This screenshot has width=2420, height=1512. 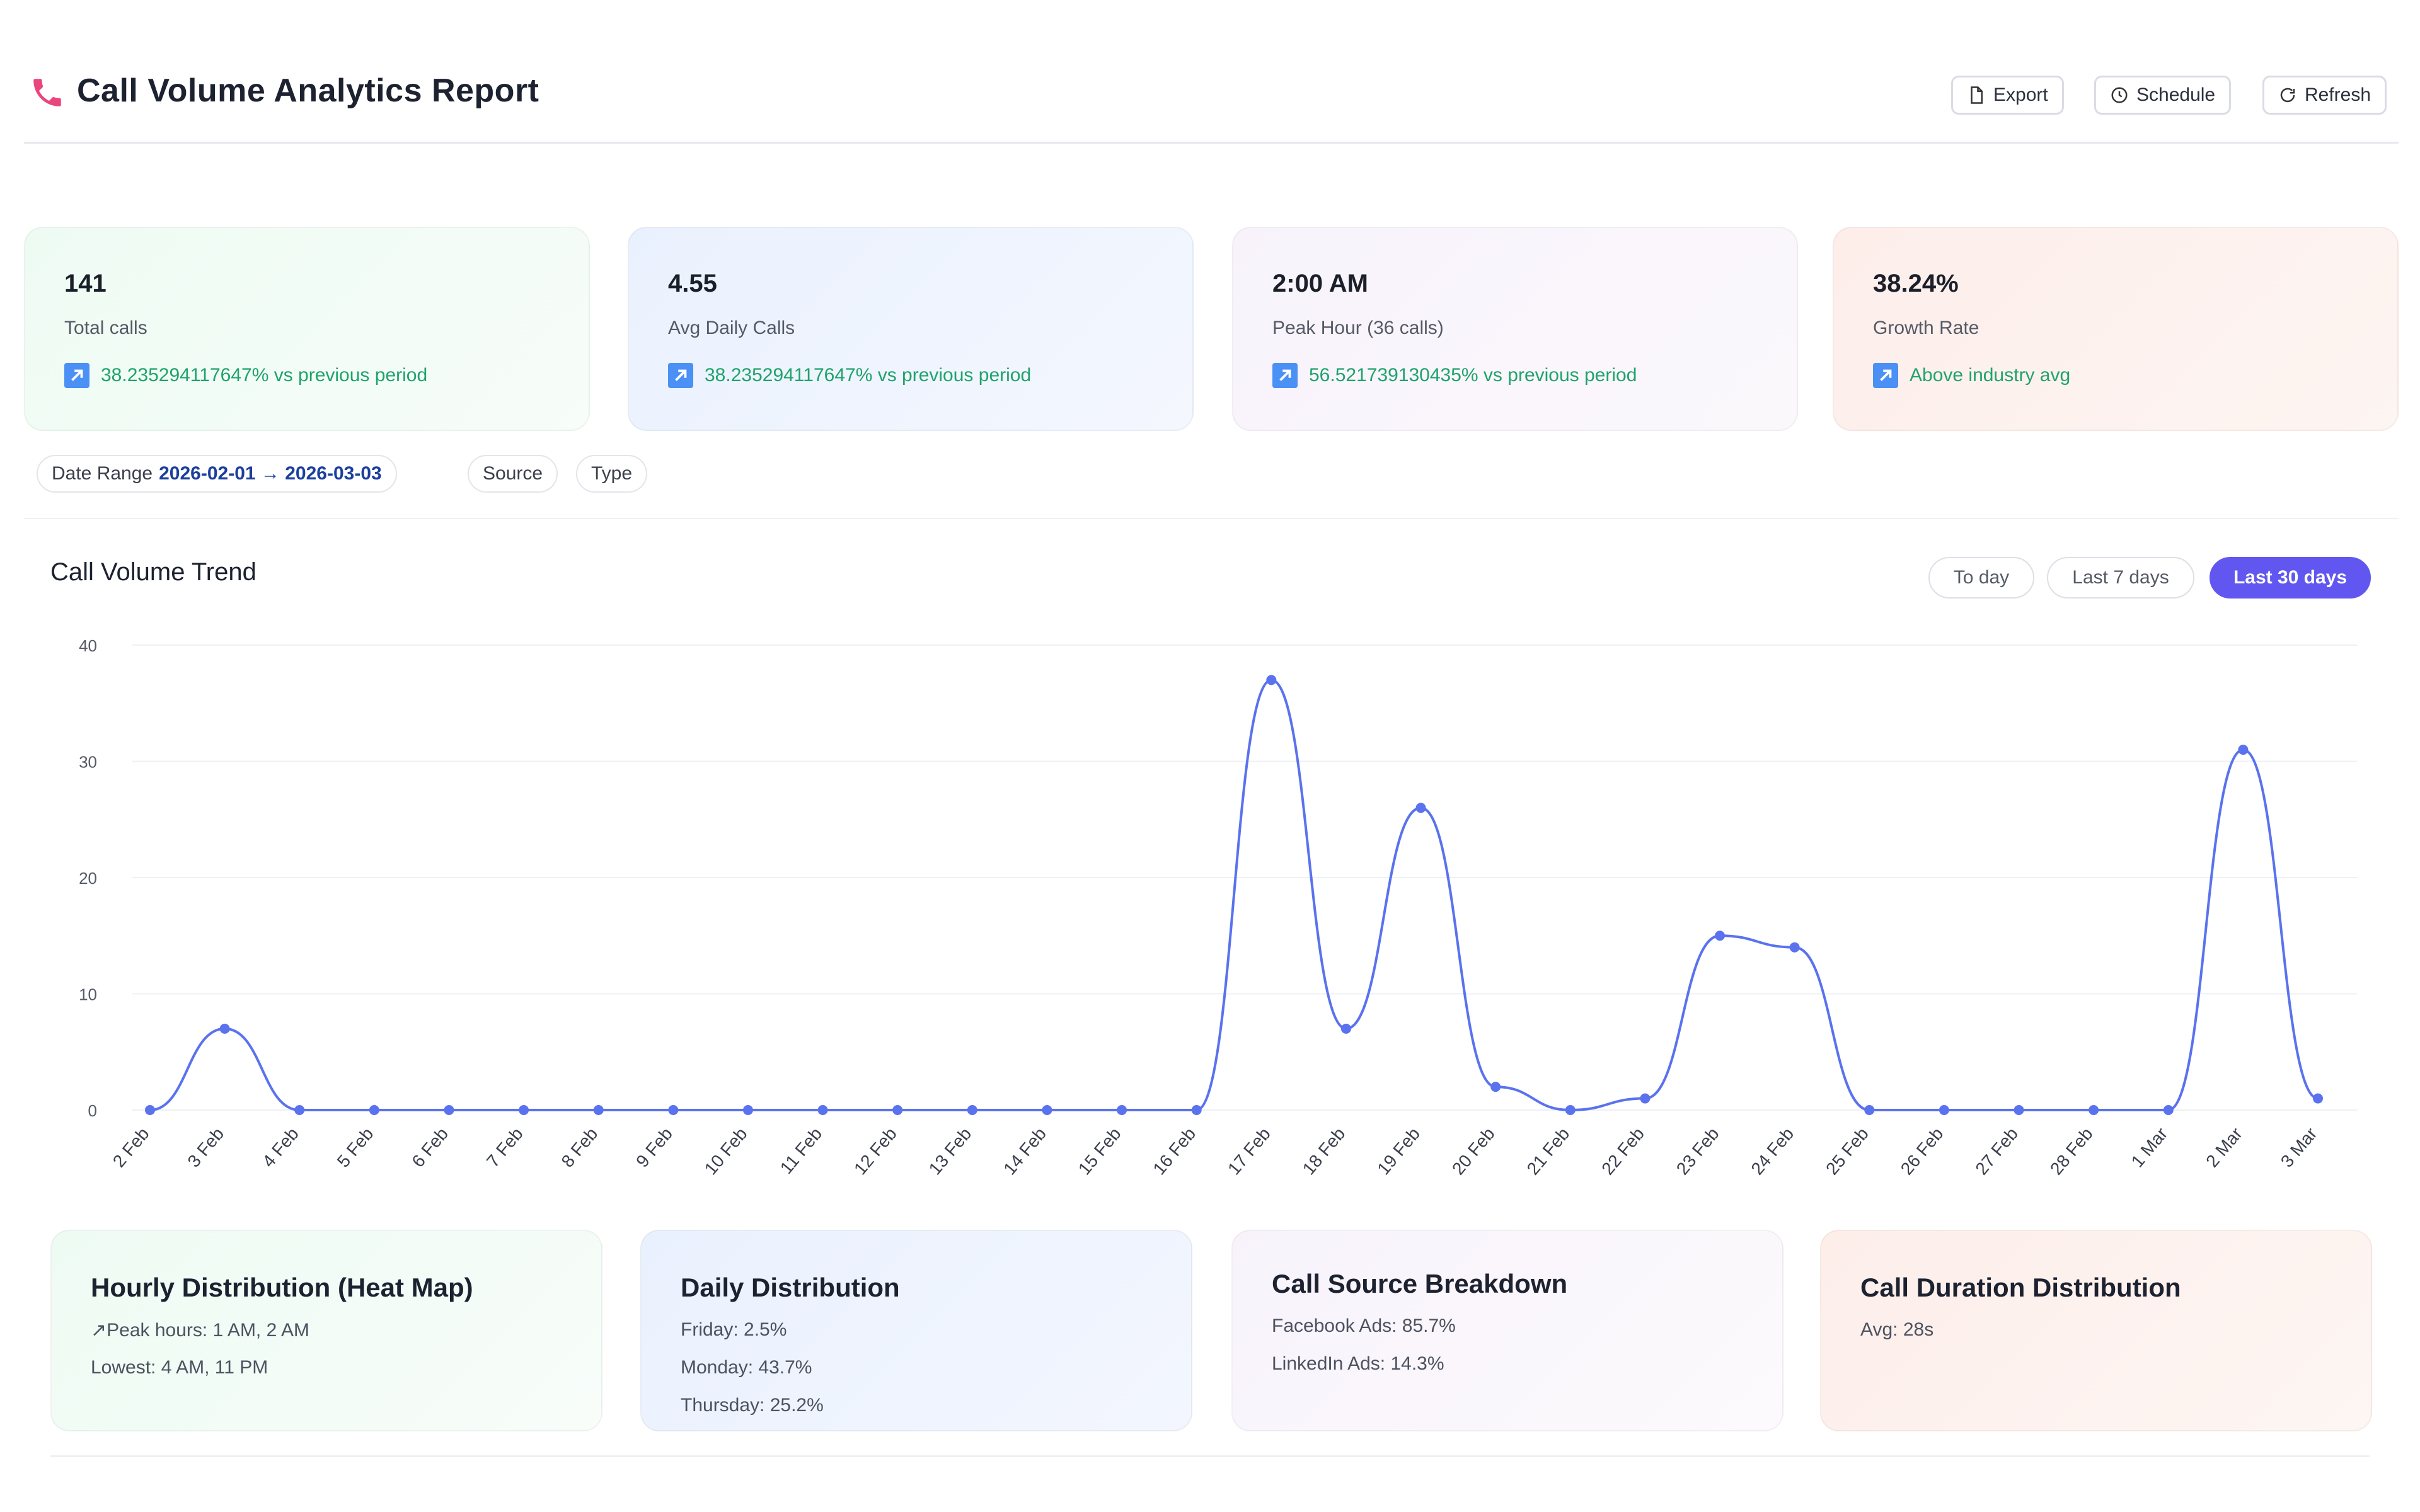 I want to click on x-tick-label: 3 Mar, so click(x=2299, y=1147).